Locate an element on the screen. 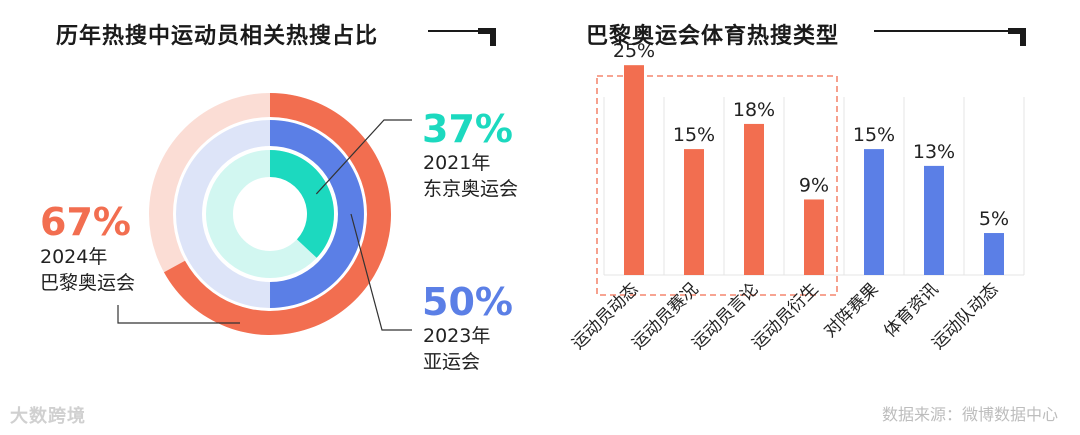 This screenshot has height=435, width=1080. ring-inner-event: 东京奥运会 is located at coordinates (471, 189).